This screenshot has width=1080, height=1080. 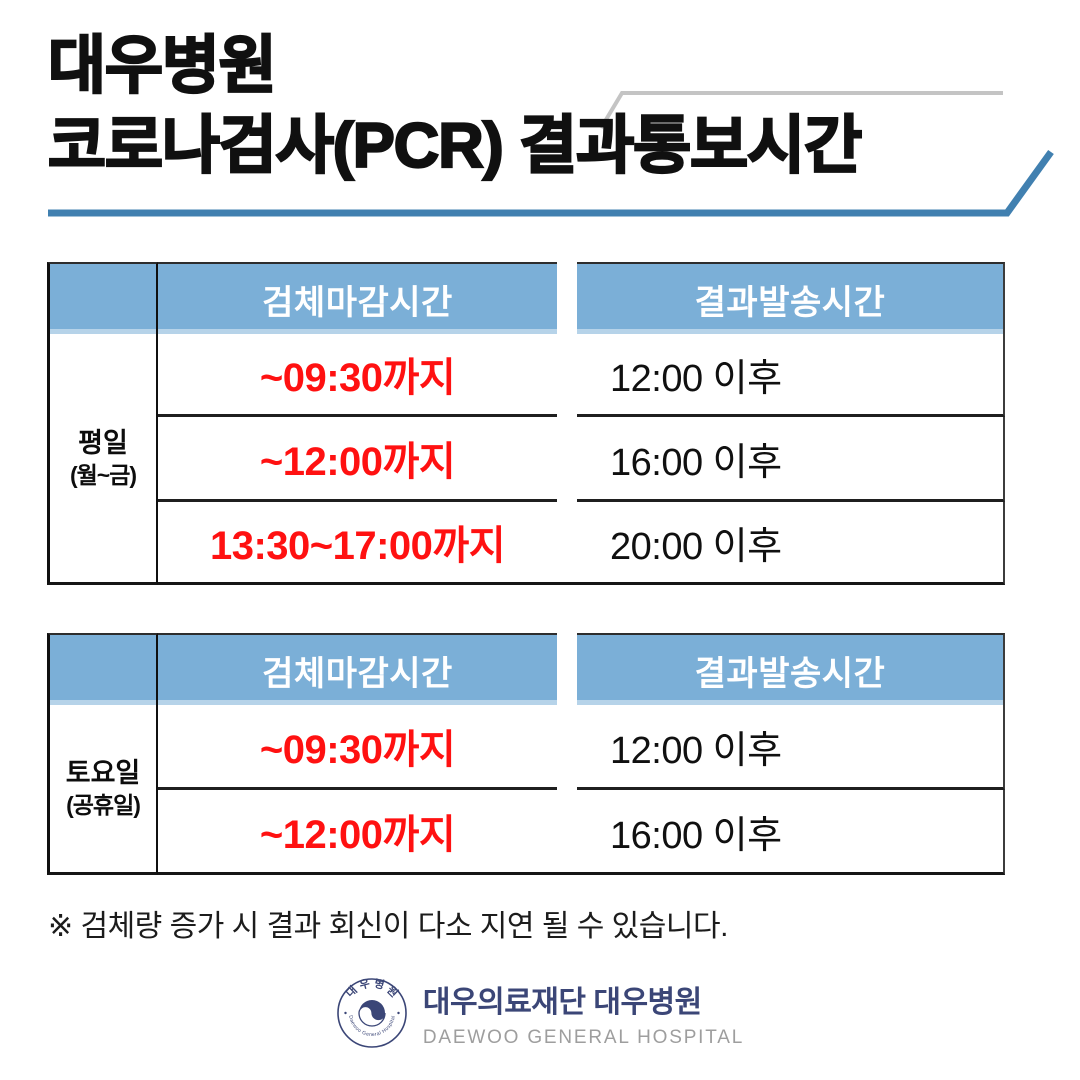 I want to click on organization-name: 대우의료재단 대우병원, so click(x=562, y=1002).